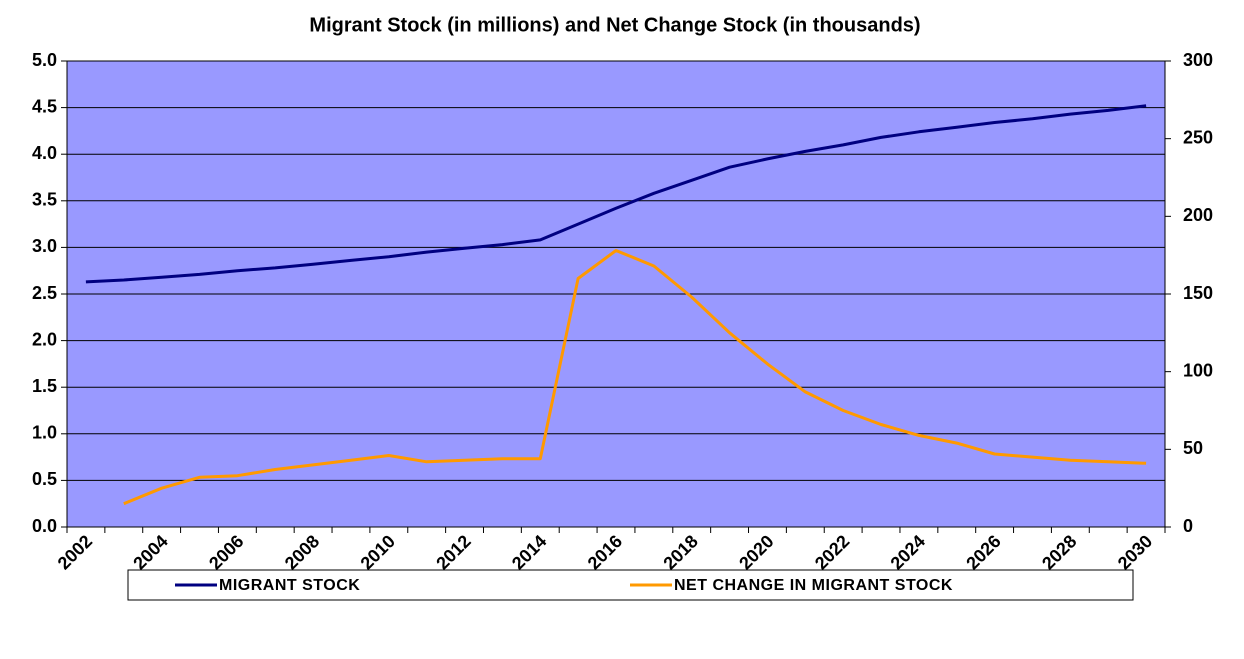 This screenshot has width=1244, height=659. Describe the element at coordinates (983, 552) in the screenshot. I see `x-tick-label: 2026` at that location.